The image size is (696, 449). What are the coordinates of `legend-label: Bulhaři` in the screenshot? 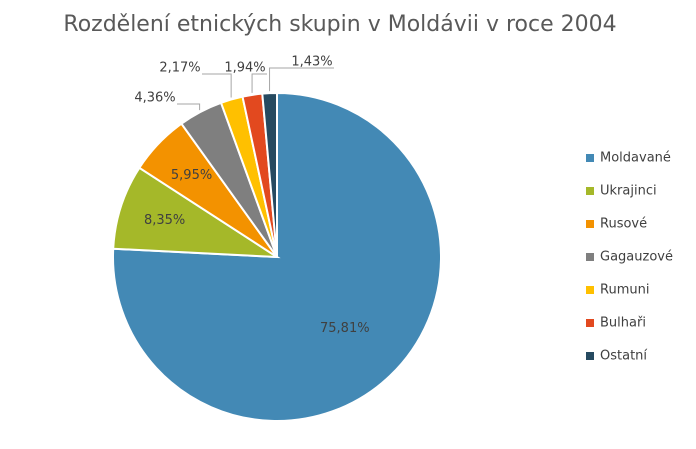 It's located at (623, 323).